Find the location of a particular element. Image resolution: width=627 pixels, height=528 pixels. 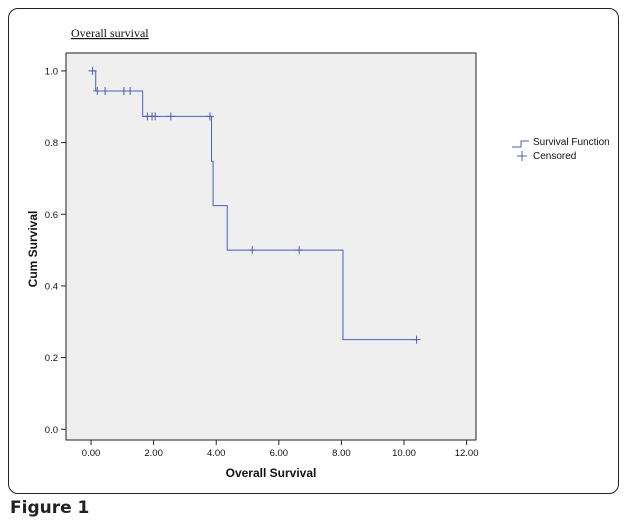

legend-censored-icon is located at coordinates (522, 156).